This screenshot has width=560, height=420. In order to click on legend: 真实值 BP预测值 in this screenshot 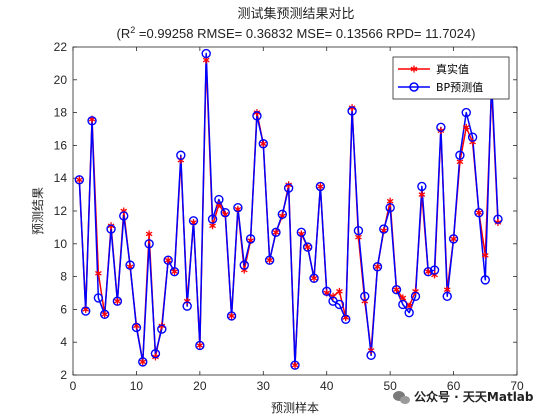, I will do `click(451, 78)`.